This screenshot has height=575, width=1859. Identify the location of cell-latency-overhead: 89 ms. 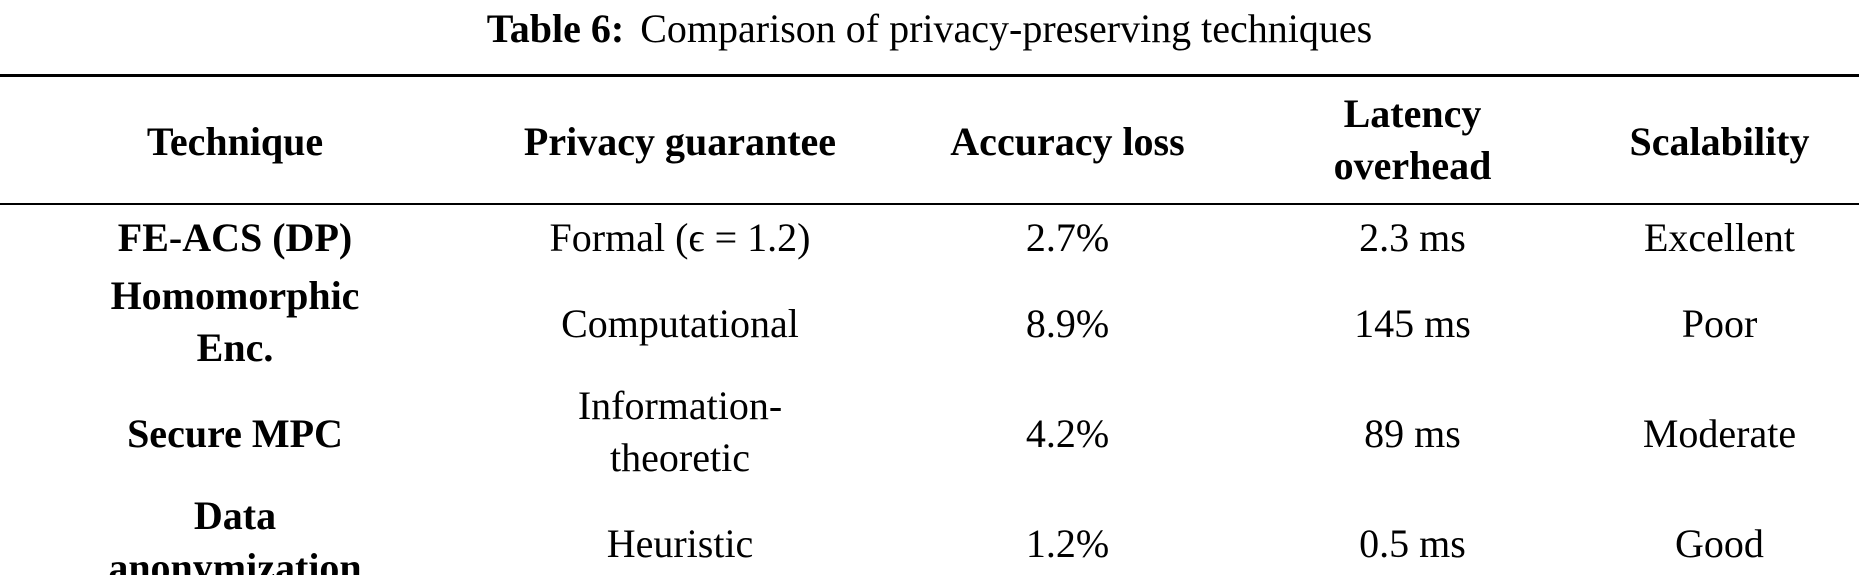
(1412, 432).